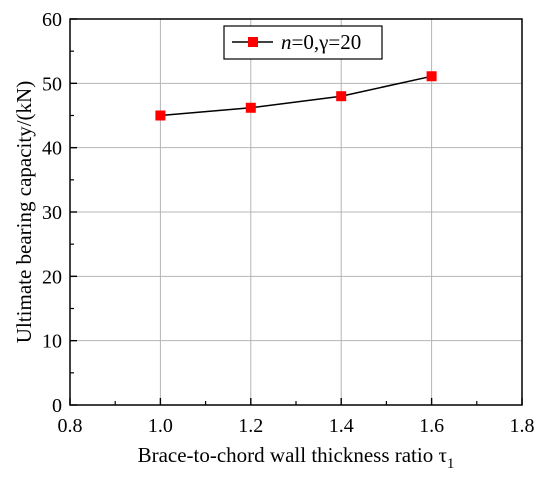 This screenshot has height=478, width=550. Describe the element at coordinates (431, 426) in the screenshot. I see `x-tick-label: 1.6` at that location.